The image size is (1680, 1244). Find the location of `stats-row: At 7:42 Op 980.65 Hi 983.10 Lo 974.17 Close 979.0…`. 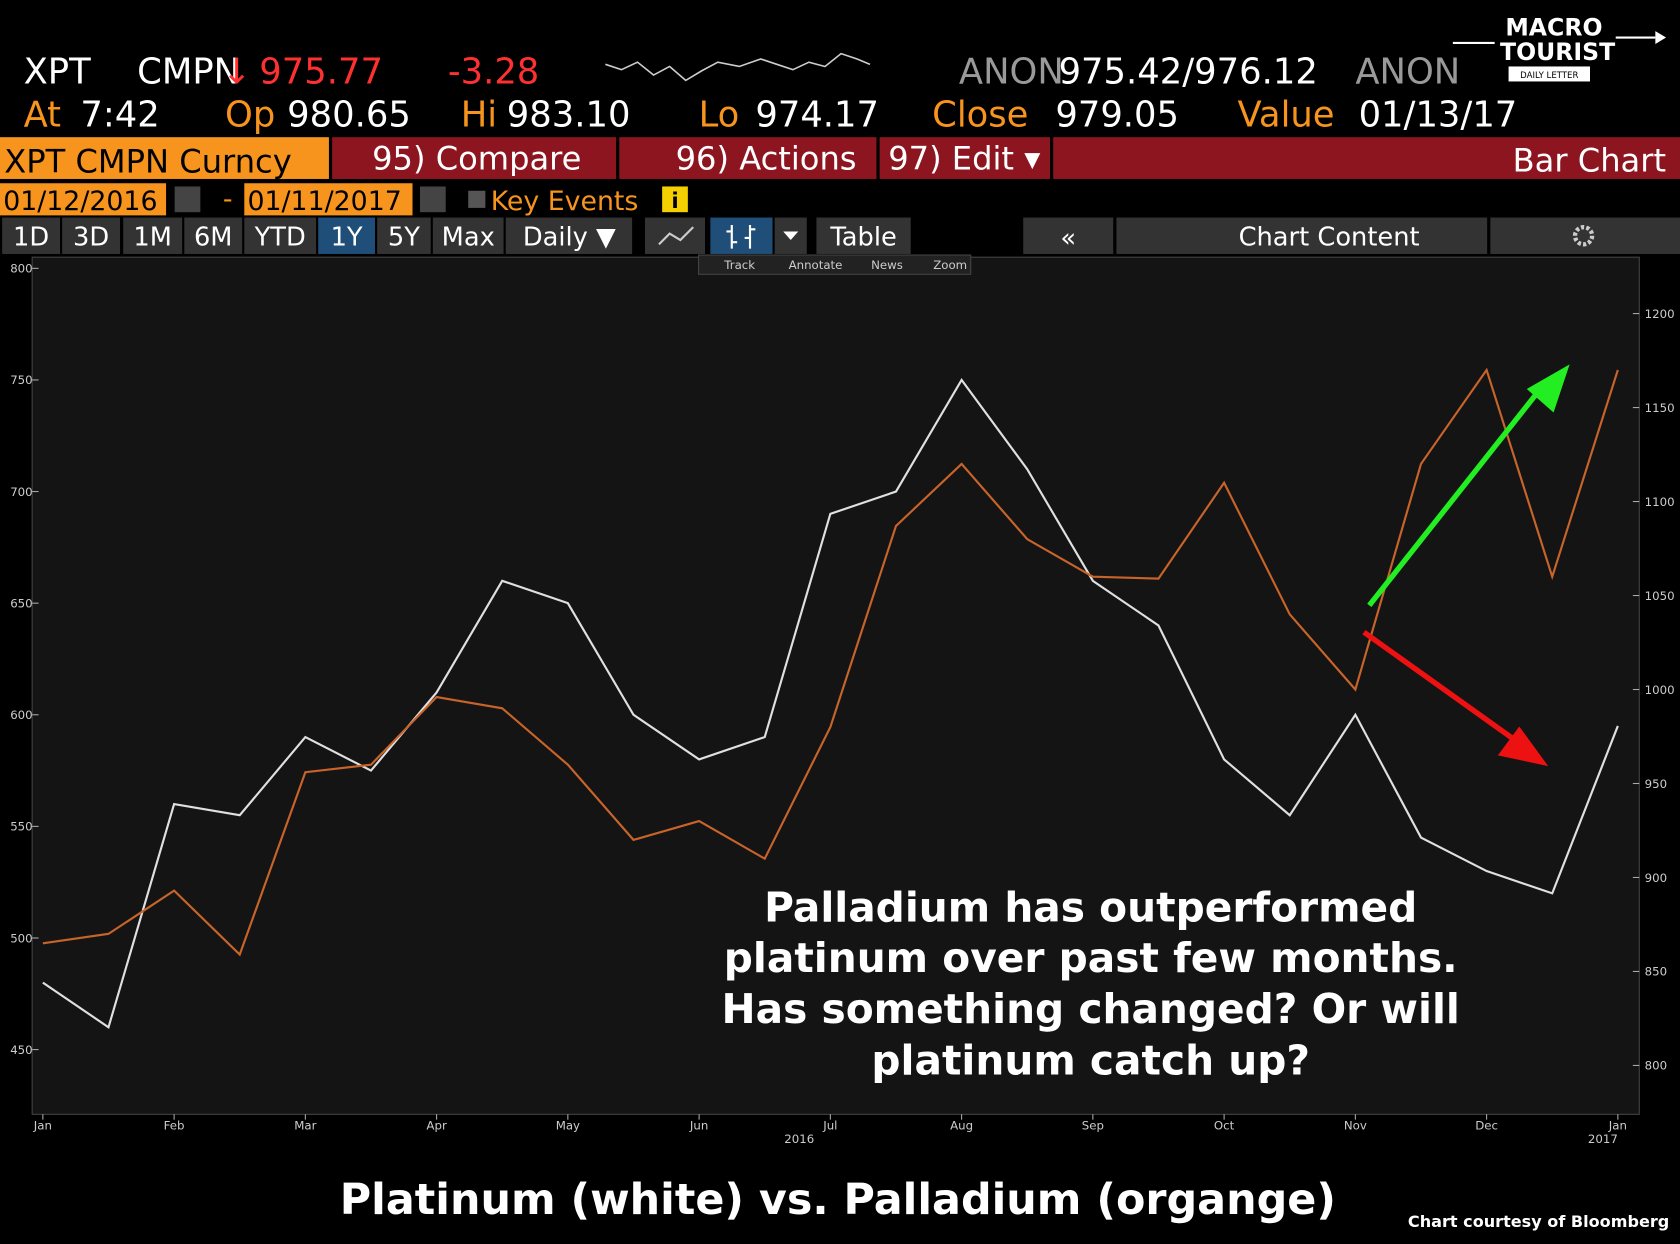

stats-row: At 7:42 Op 980.65 Hi 983.10 Lo 974.17 Close 979.0… is located at coordinates (771, 114).